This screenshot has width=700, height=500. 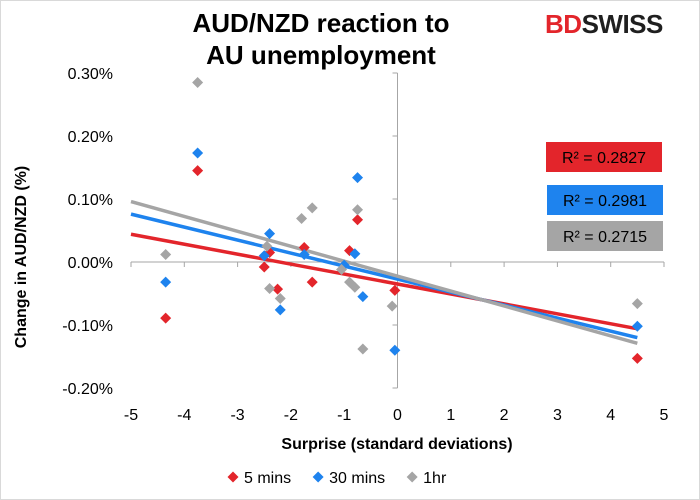 I want to click on x-tick-label: -1, so click(x=344, y=415).